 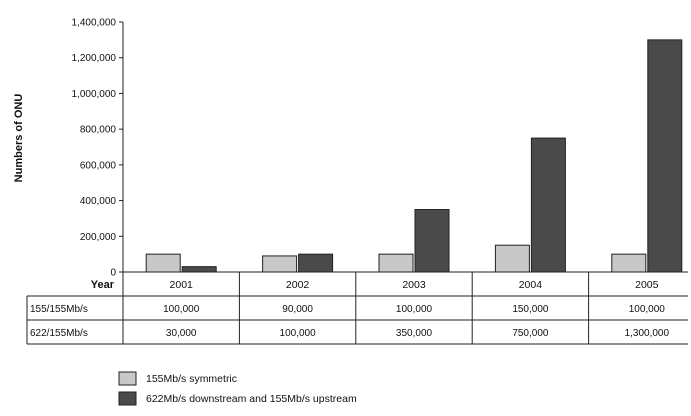 What do you see at coordinates (59, 309) in the screenshot?
I see `row-label: 155/155Mb/s` at bounding box center [59, 309].